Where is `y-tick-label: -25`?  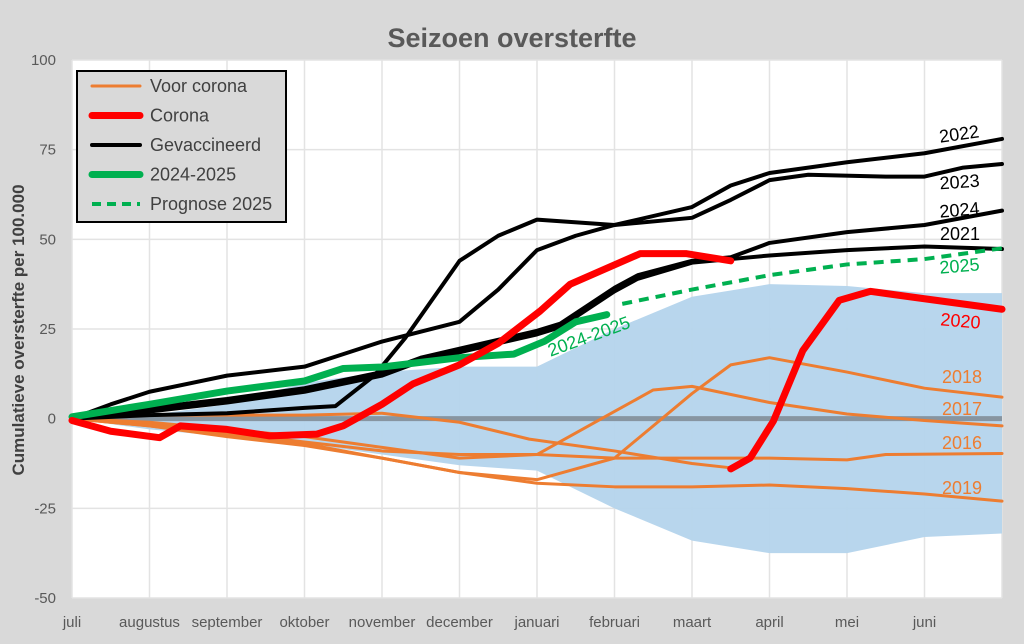
y-tick-label: -25 is located at coordinates (45, 508).